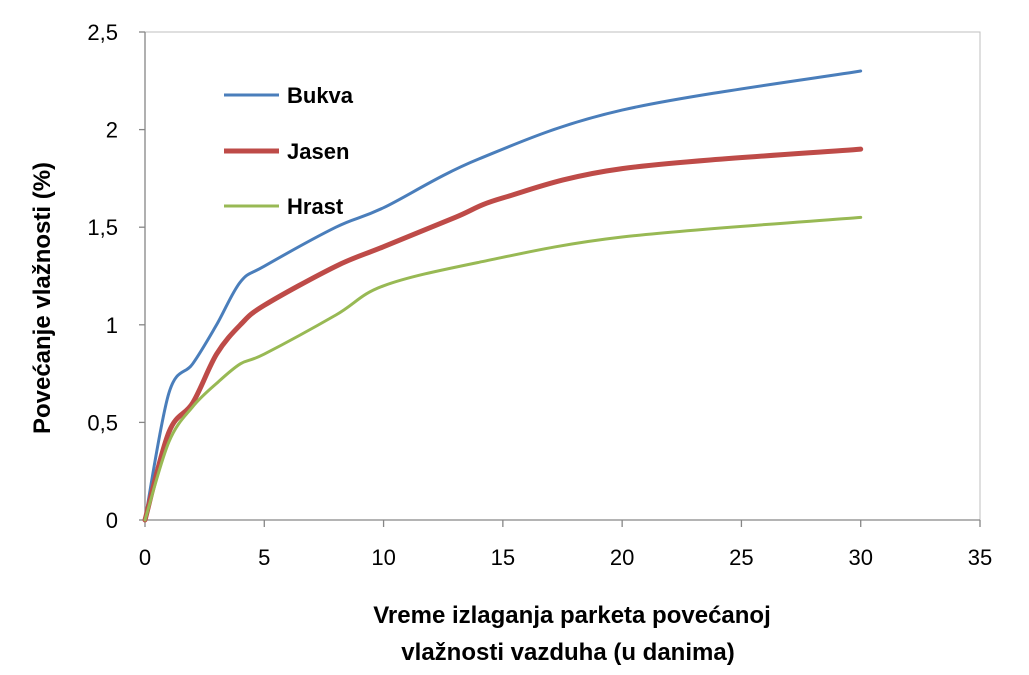 Image resolution: width=1029 pixels, height=675 pixels. I want to click on x-axis-title-line-1: Vreme izlaganja parketa povećanoj, so click(572, 615).